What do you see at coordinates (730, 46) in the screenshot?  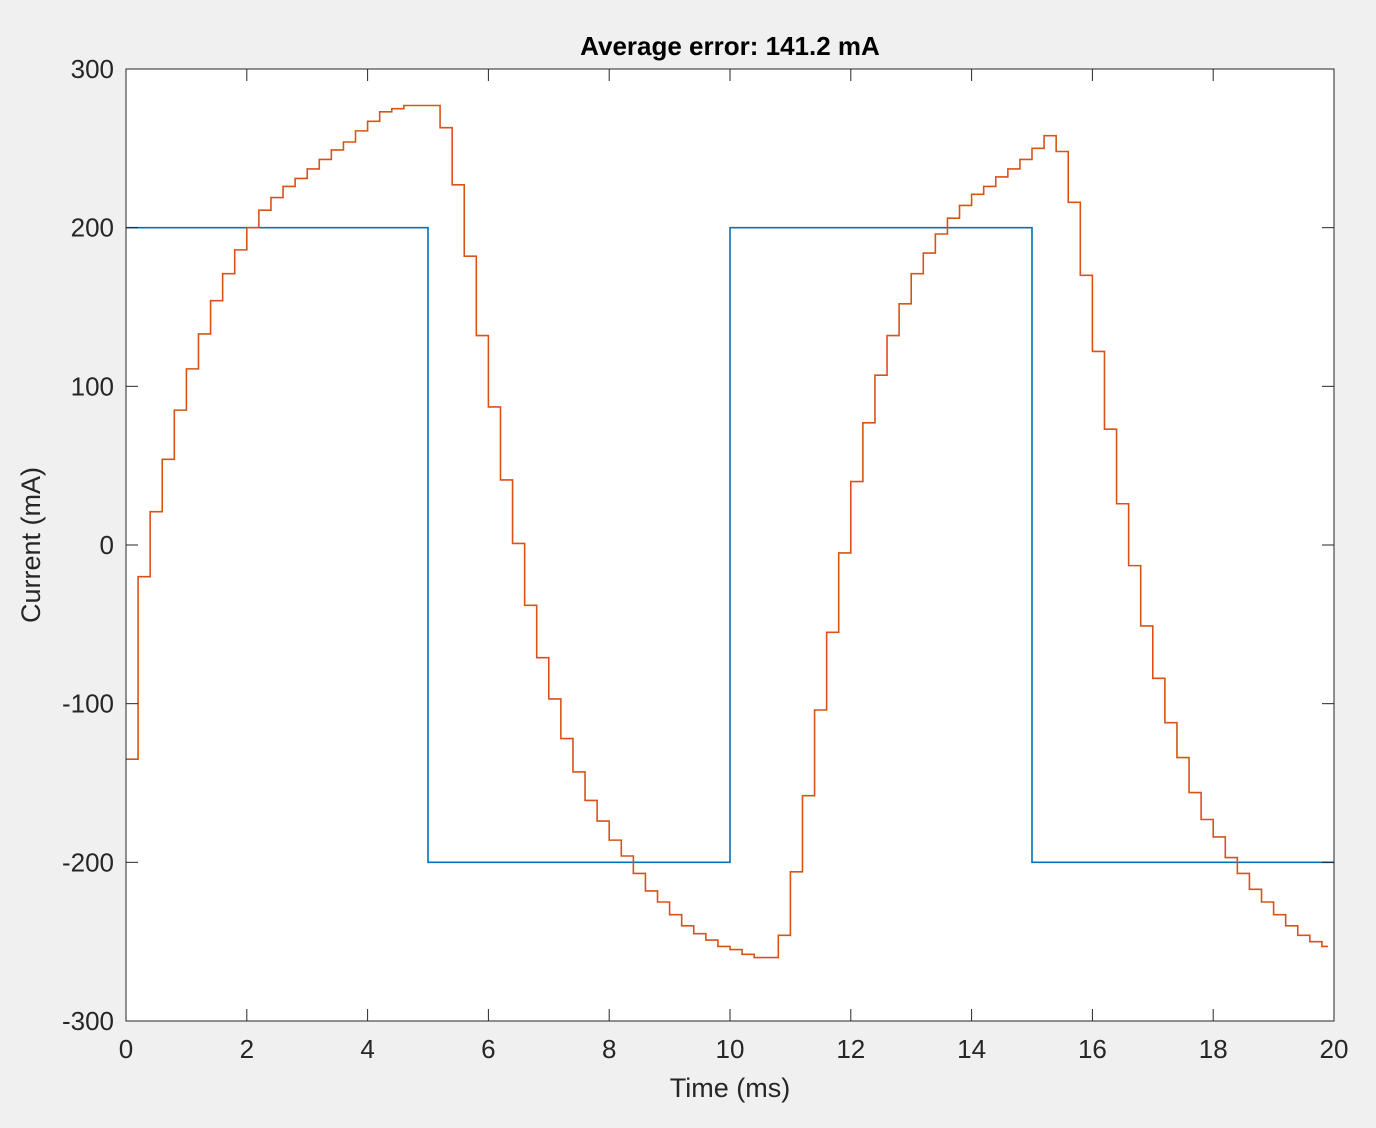 I see `chart-title: Average error: 141.2 mA` at bounding box center [730, 46].